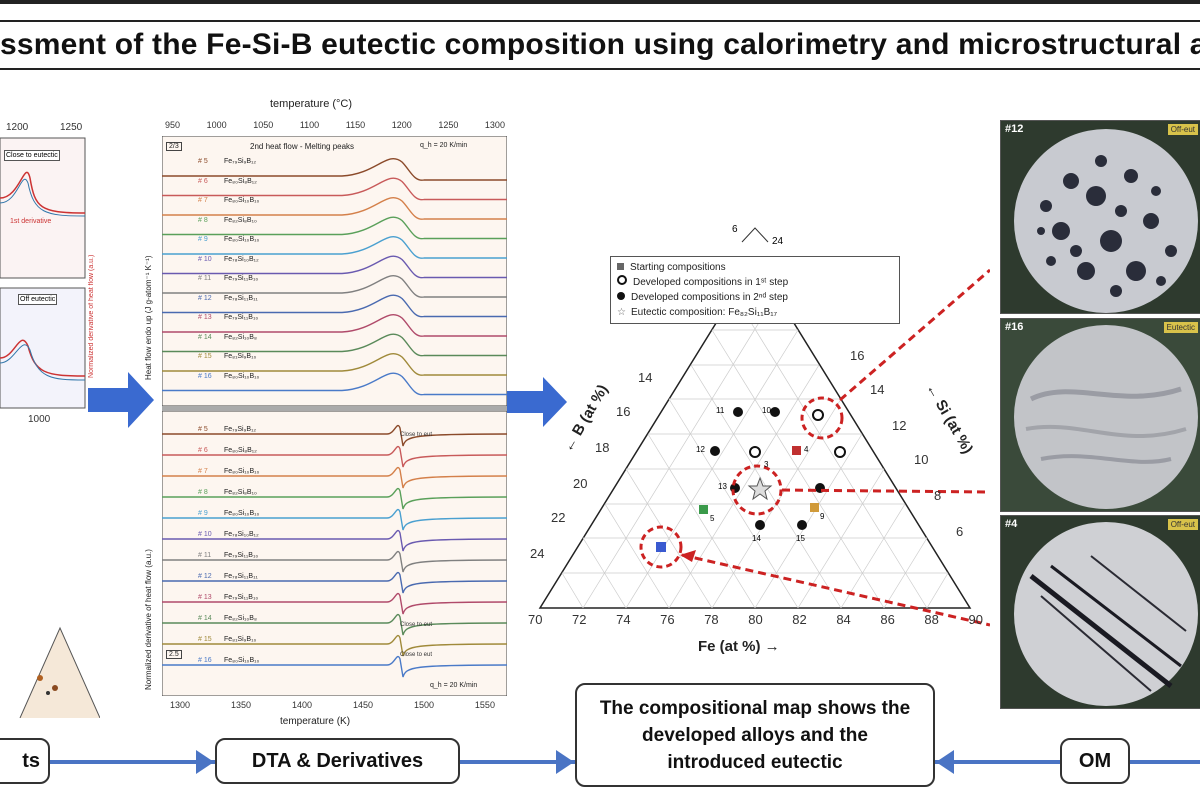 The width and height of the screenshot is (1200, 800). Describe the element at coordinates (921, 459) in the screenshot. I see `si-tick: 10` at that location.